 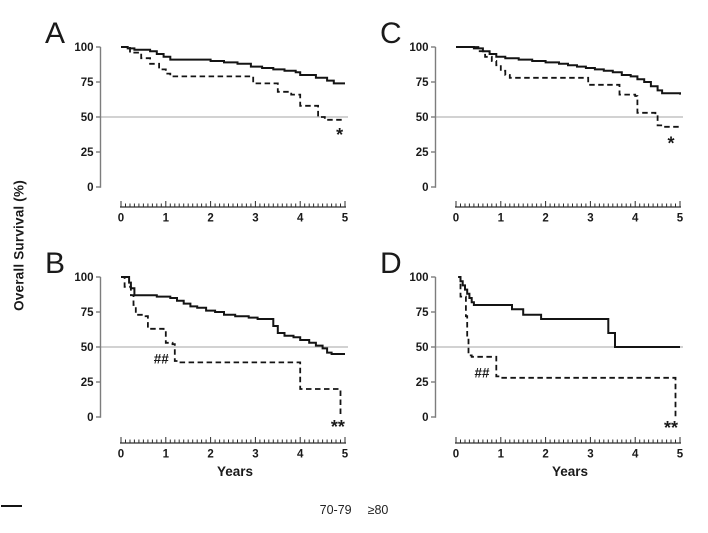 I want to click on panel-b-x-tick-label: 2, so click(x=210, y=455).